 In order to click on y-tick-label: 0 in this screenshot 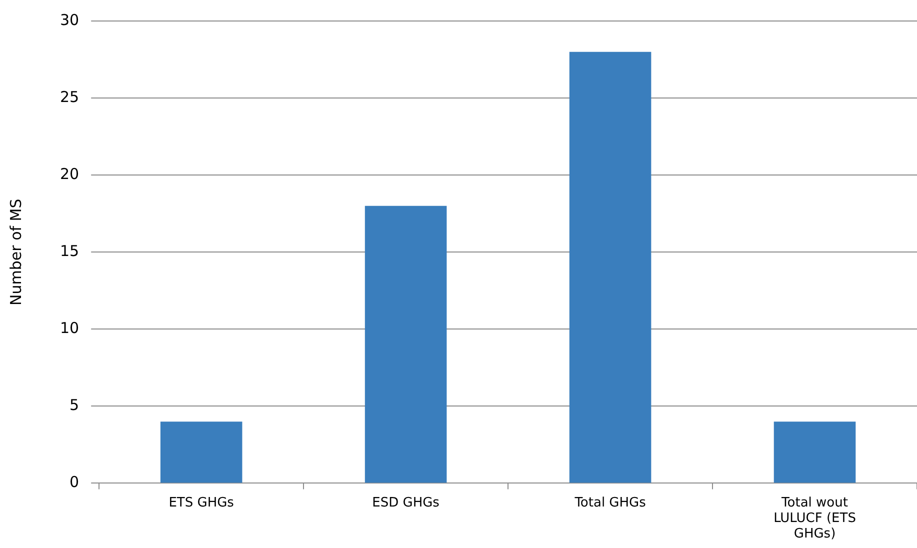, I will do `click(75, 482)`.